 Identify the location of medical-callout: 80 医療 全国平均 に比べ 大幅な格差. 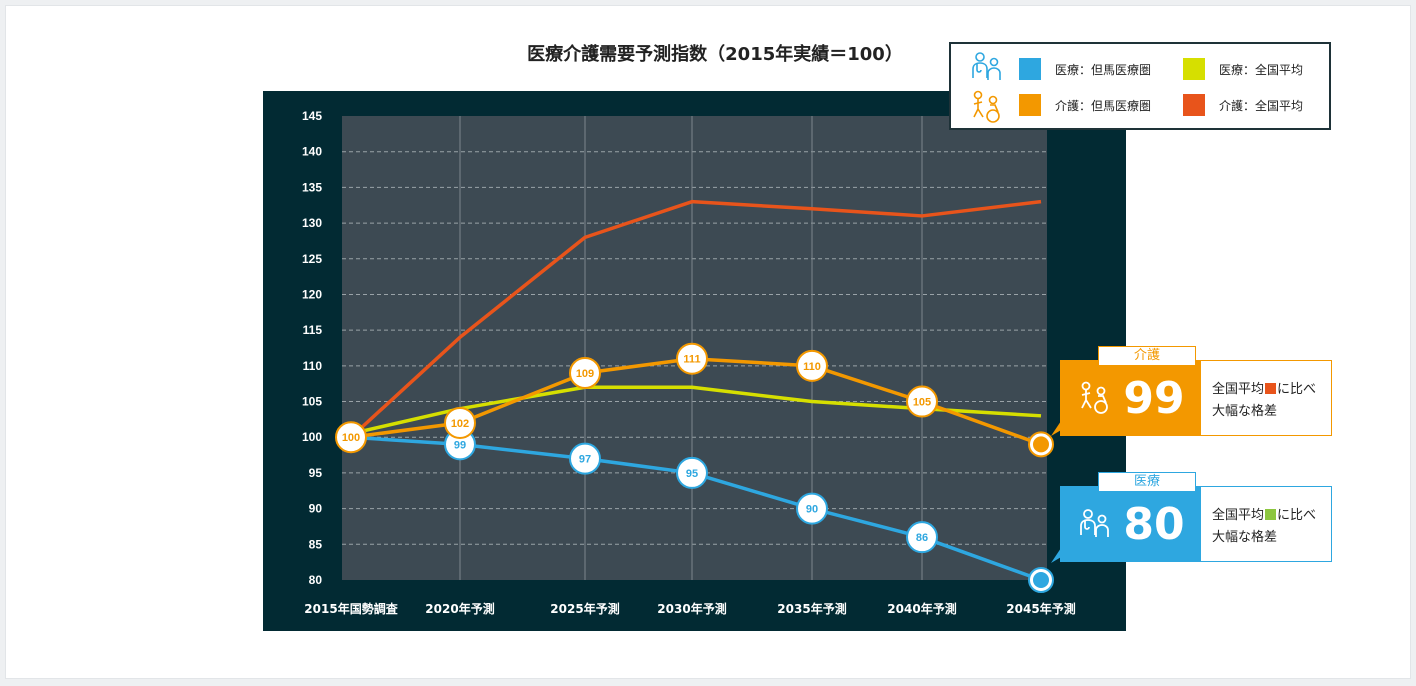
(1196, 517).